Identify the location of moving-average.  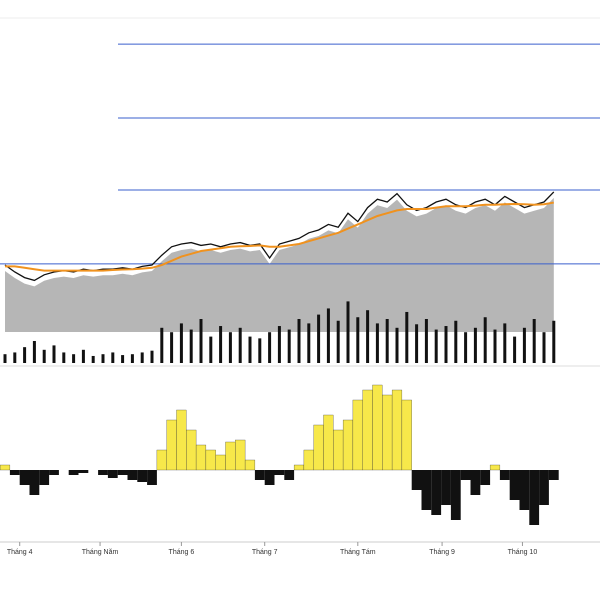
(279, 236).